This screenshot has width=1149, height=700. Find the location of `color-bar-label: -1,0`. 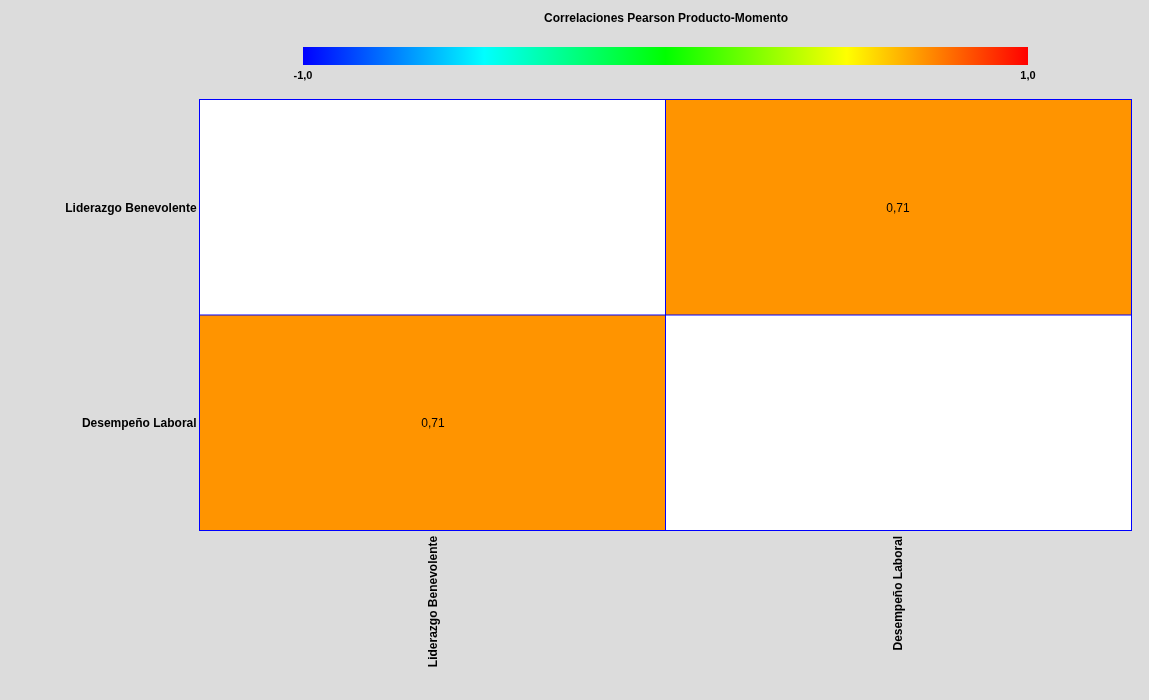

color-bar-label: -1,0 is located at coordinates (303, 74).